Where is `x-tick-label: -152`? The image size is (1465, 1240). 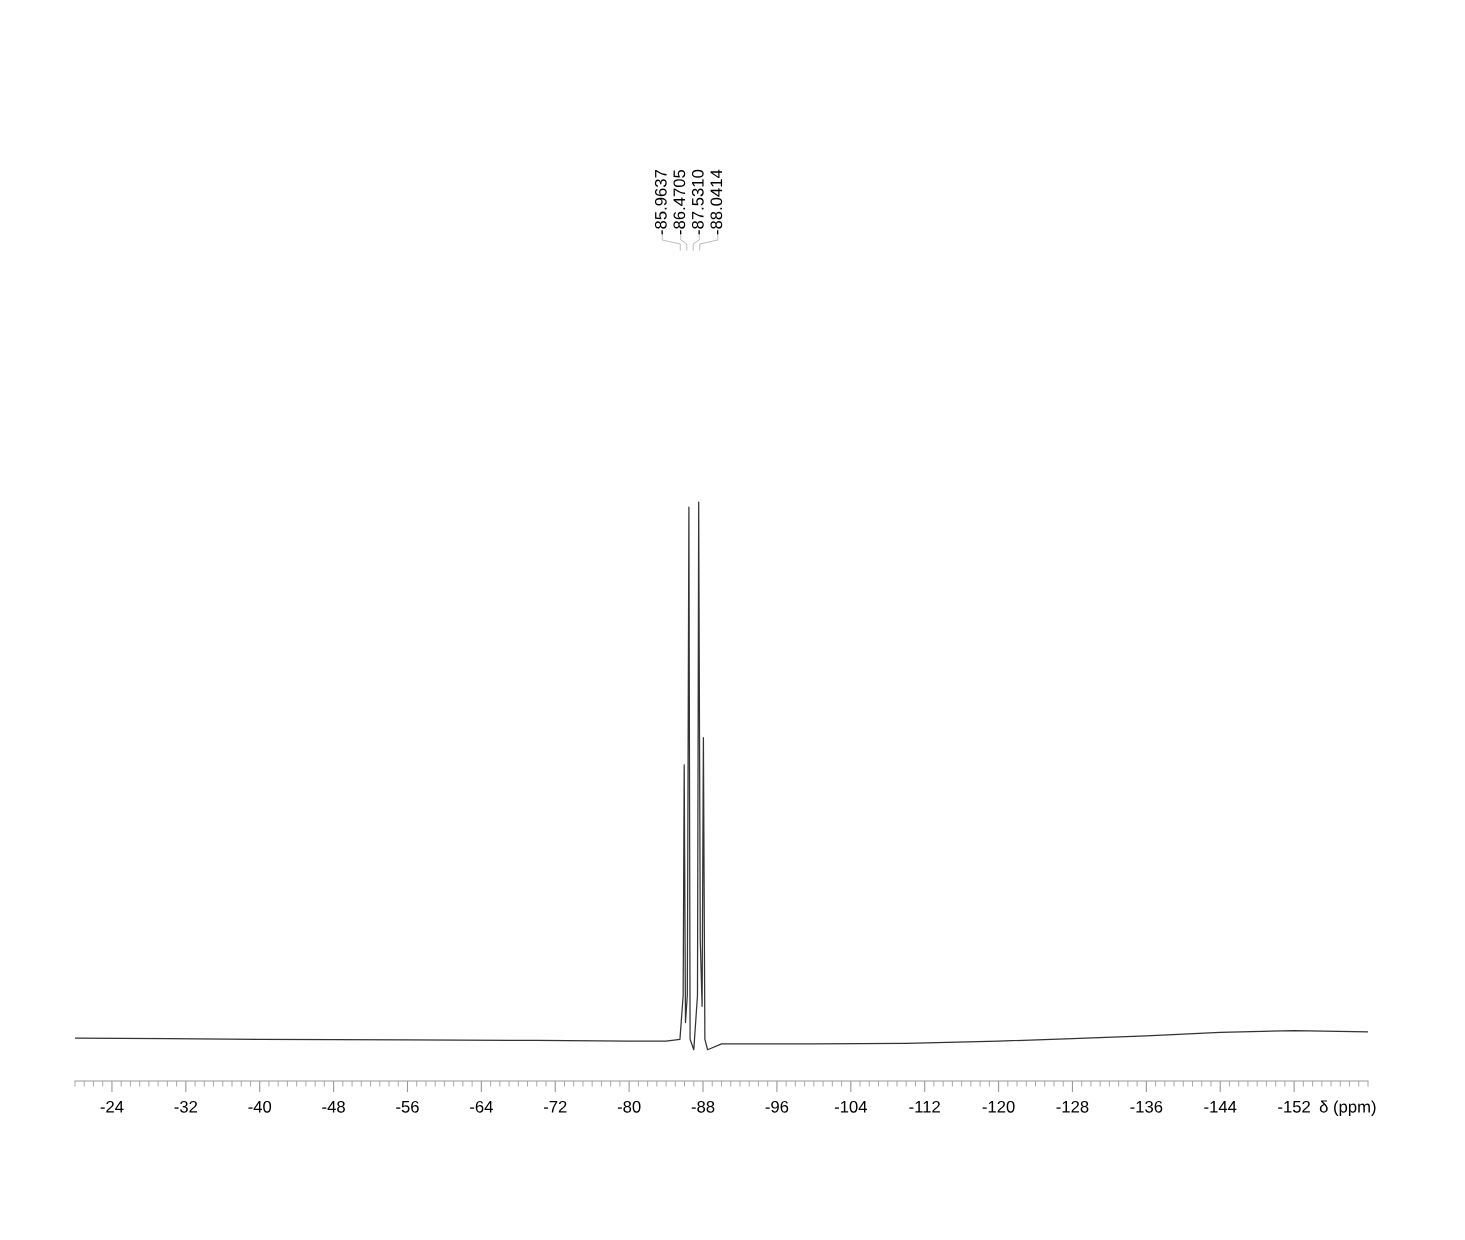
x-tick-label: -152 is located at coordinates (1294, 1106).